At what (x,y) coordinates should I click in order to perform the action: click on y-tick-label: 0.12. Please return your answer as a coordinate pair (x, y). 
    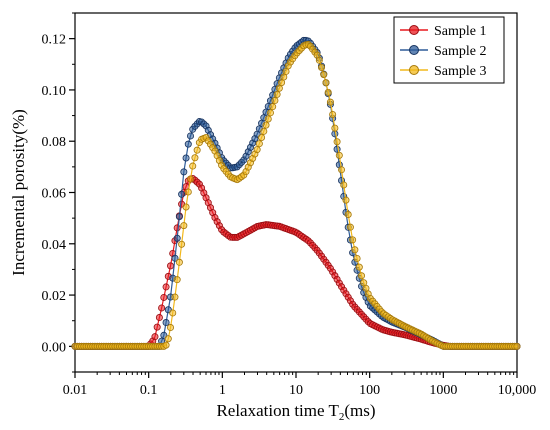
    Looking at the image, I should click on (54, 40).